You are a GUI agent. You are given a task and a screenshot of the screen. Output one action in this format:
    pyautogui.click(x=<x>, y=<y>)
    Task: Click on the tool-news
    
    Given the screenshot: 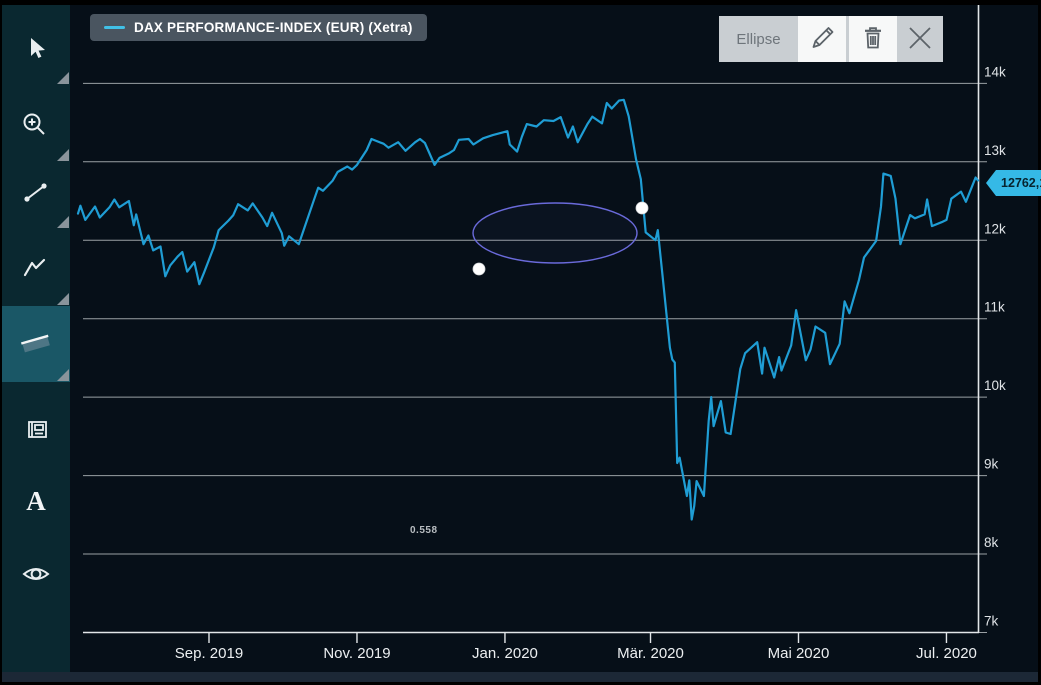 What is the action you would take?
    pyautogui.click(x=36, y=429)
    